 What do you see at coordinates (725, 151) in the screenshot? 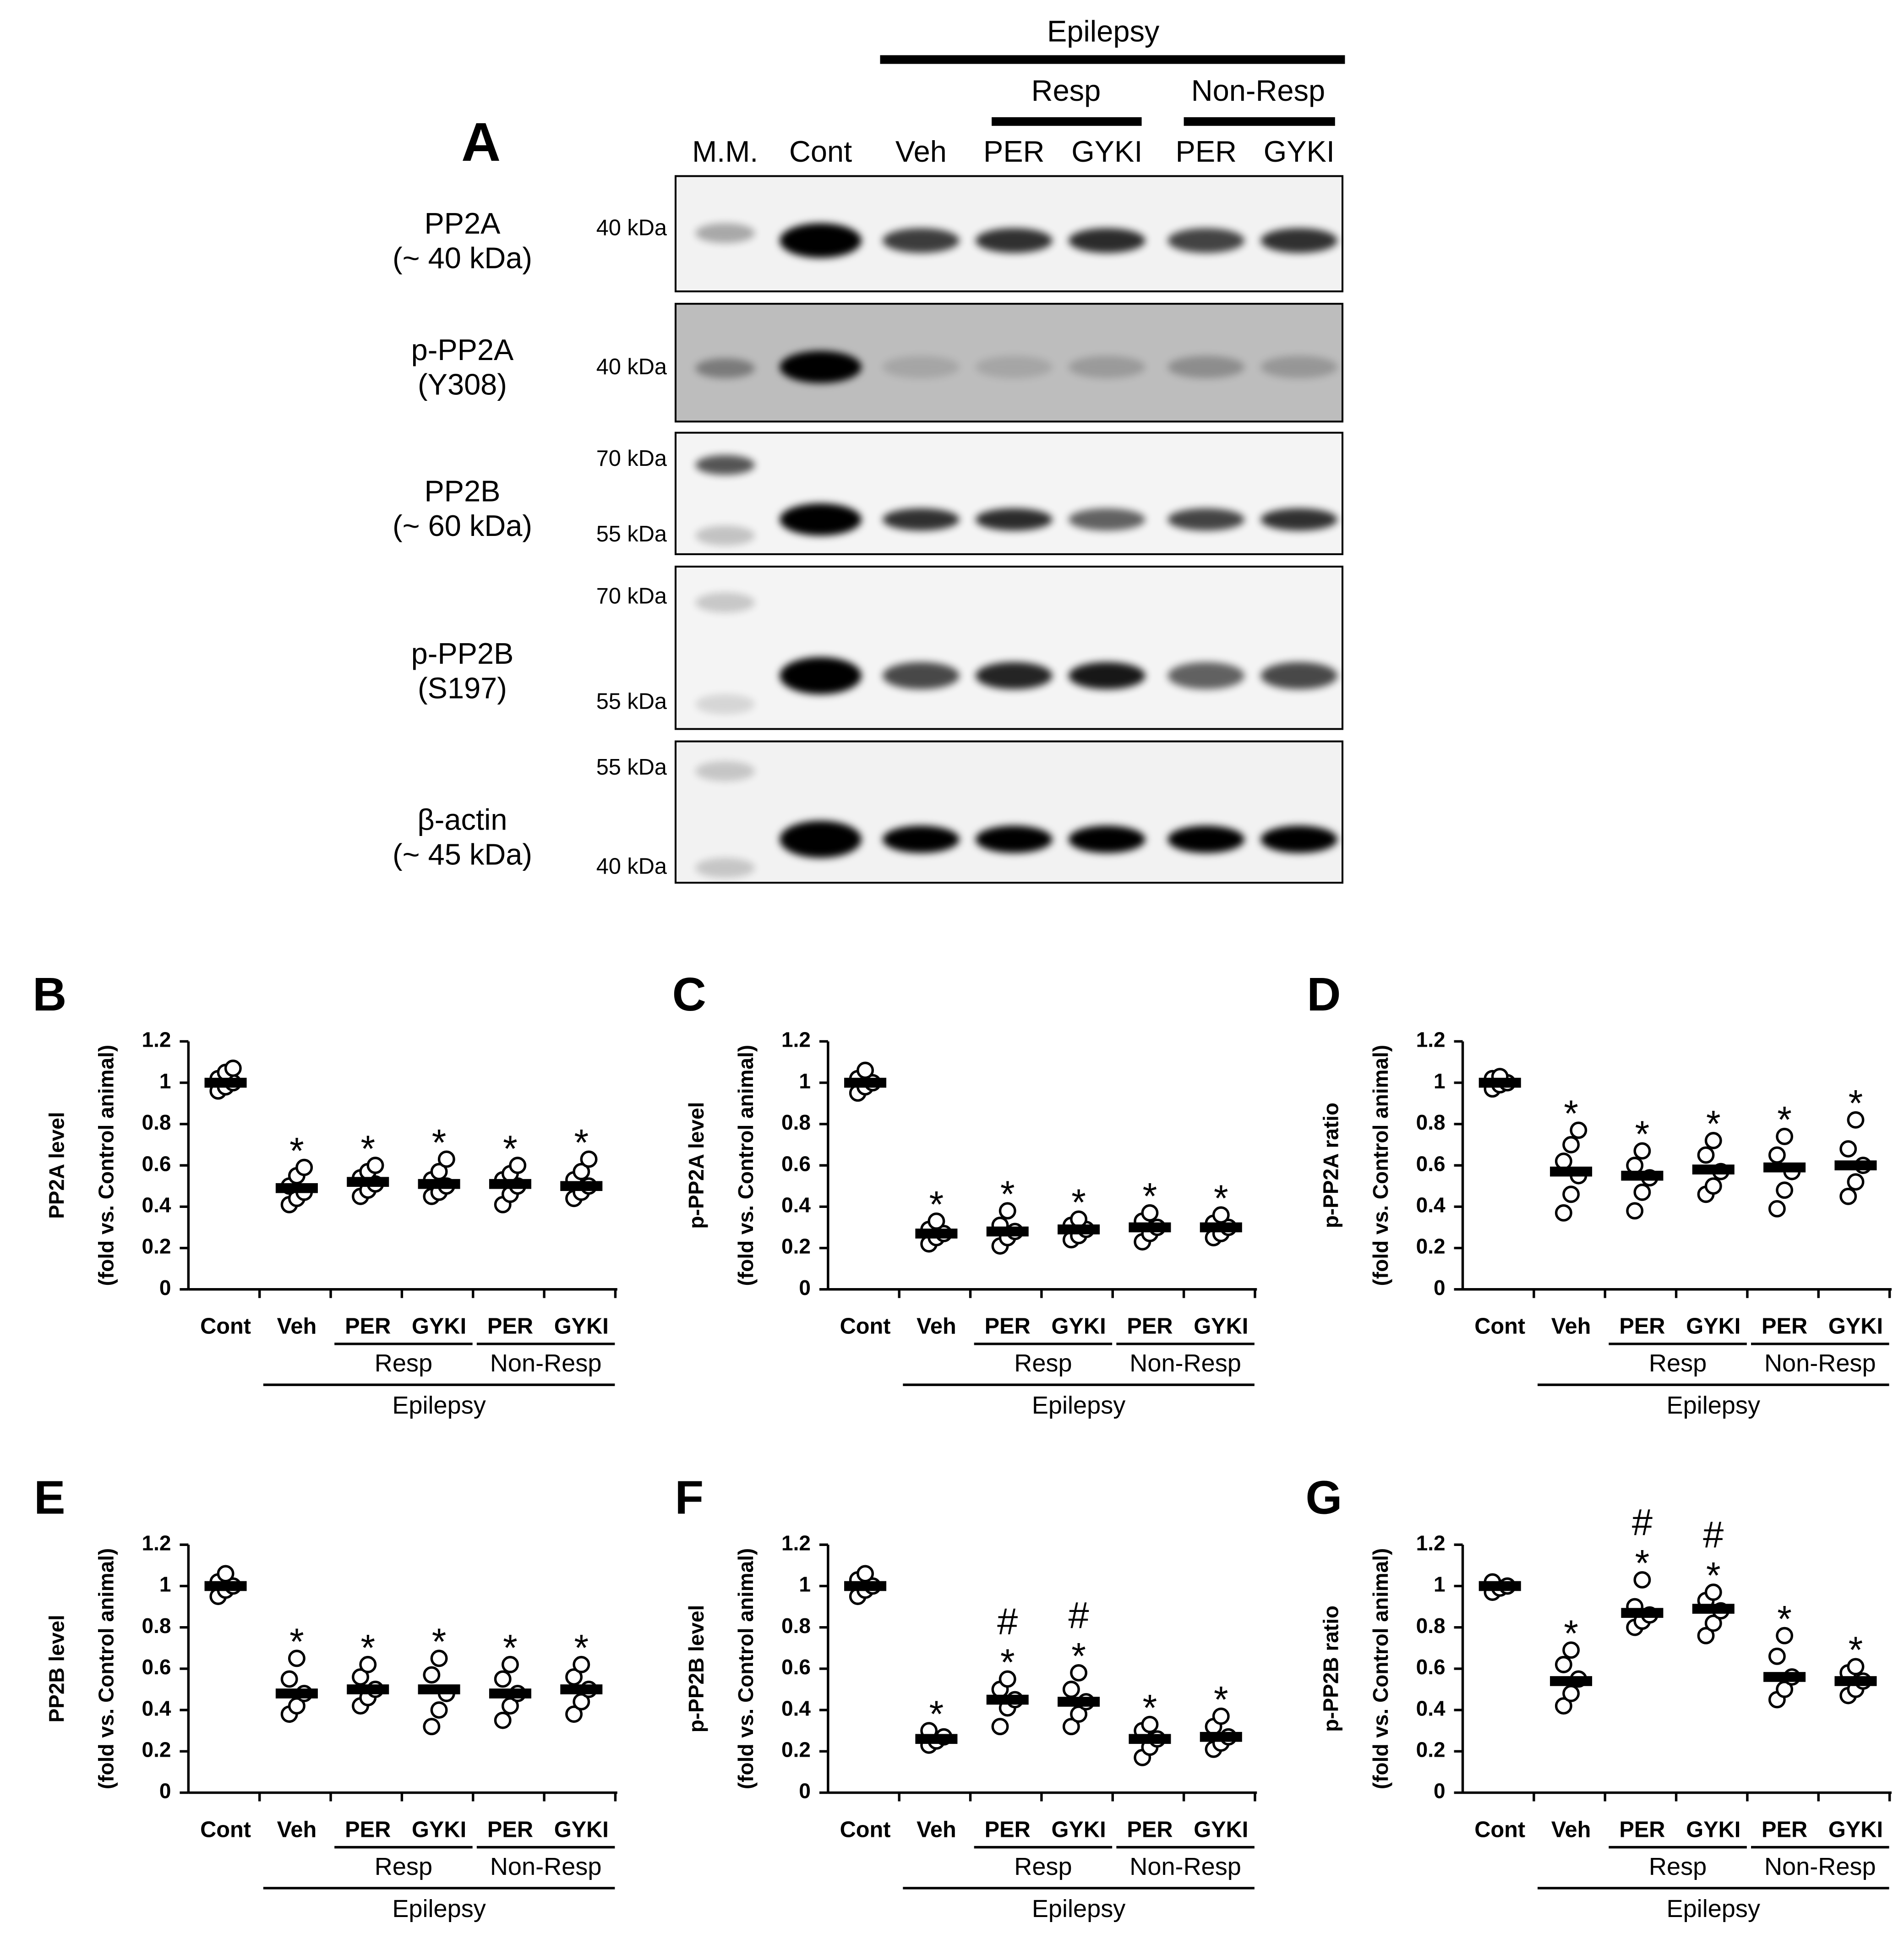
I see `lane-label: M.M.` at bounding box center [725, 151].